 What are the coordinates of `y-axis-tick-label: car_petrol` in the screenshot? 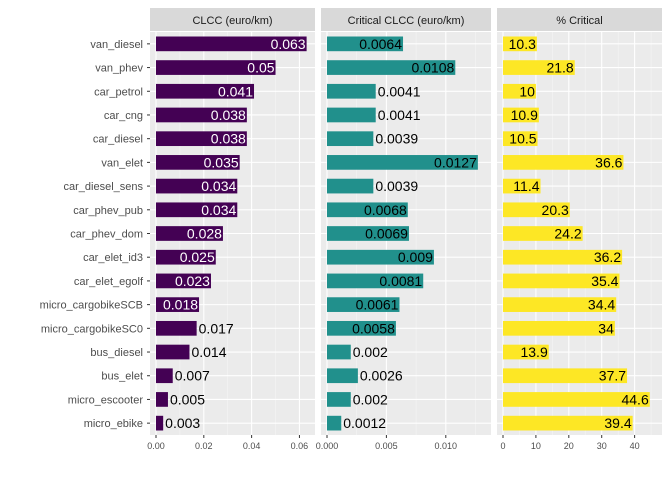 It's located at (118, 92).